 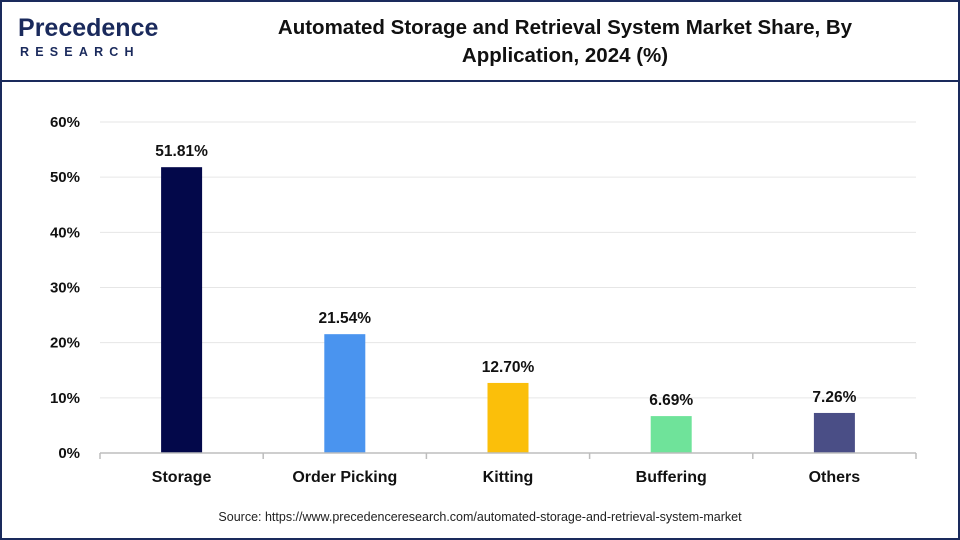 I want to click on category-label: Kitting, so click(x=508, y=477).